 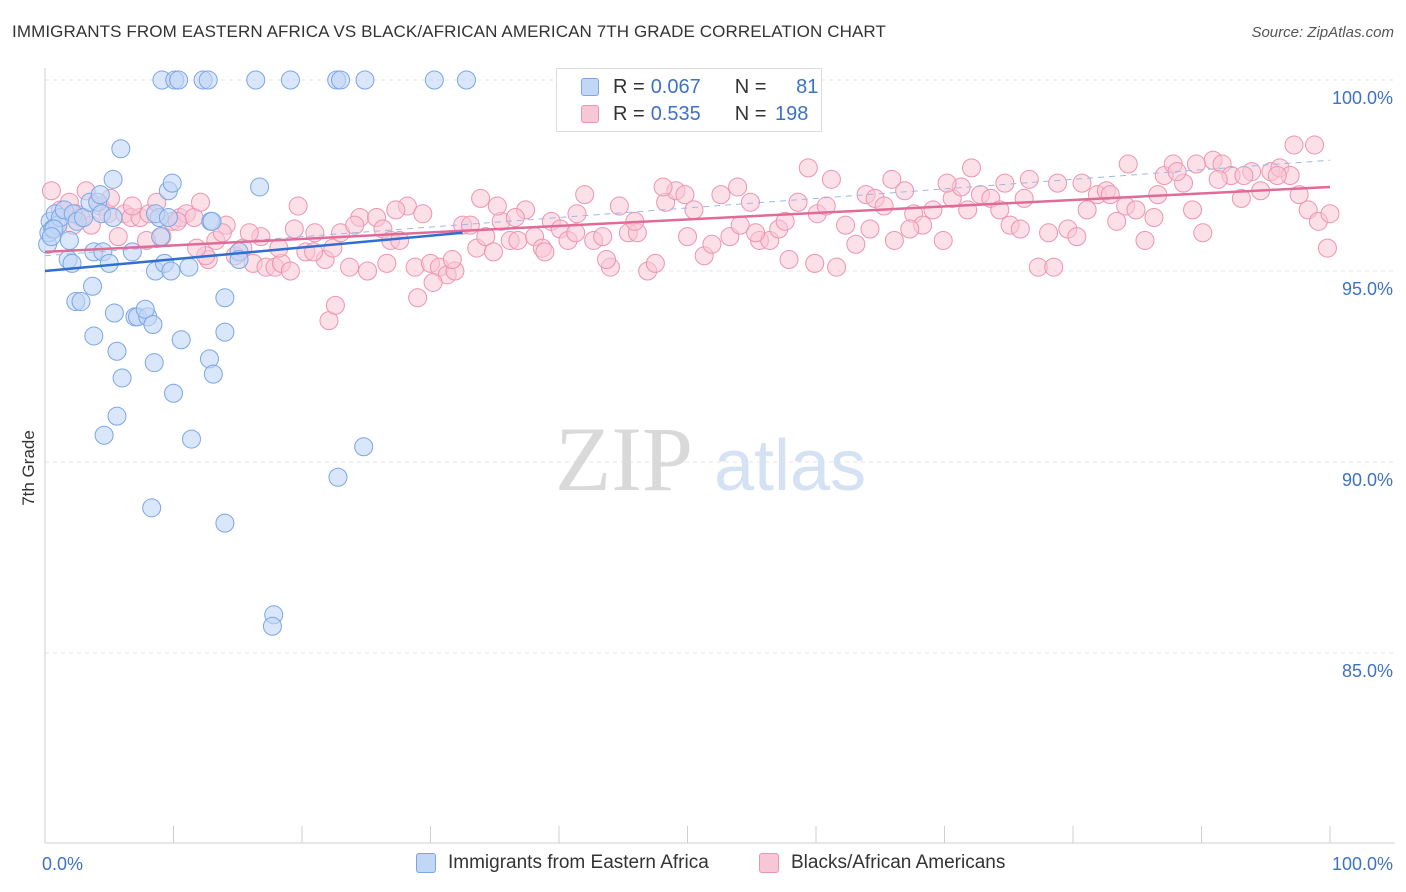 I want to click on pink-trend-line, so click(x=687, y=219).